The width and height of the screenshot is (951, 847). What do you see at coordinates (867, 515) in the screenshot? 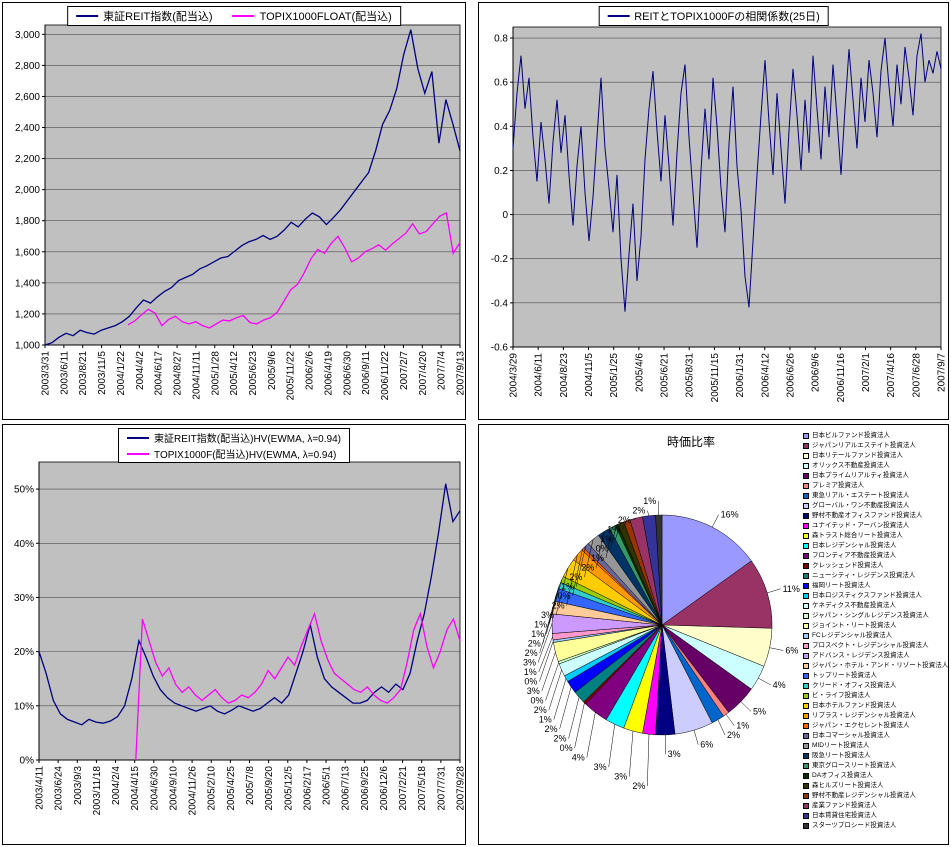
I see `pie-legend-label: 野村不動産オフィスファンド投資法人` at bounding box center [867, 515].